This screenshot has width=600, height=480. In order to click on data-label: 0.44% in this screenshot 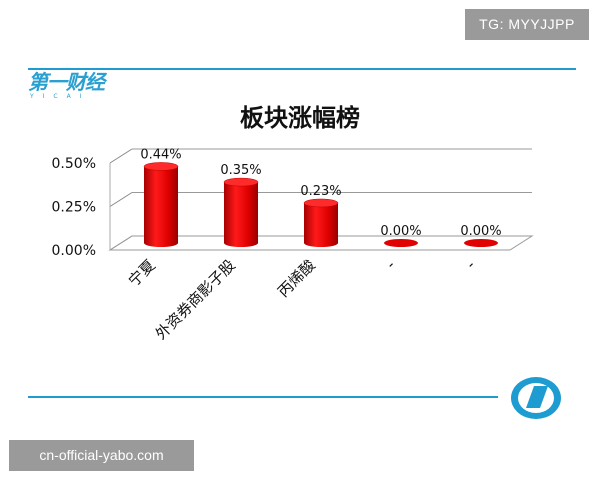, I will do `click(160, 154)`.